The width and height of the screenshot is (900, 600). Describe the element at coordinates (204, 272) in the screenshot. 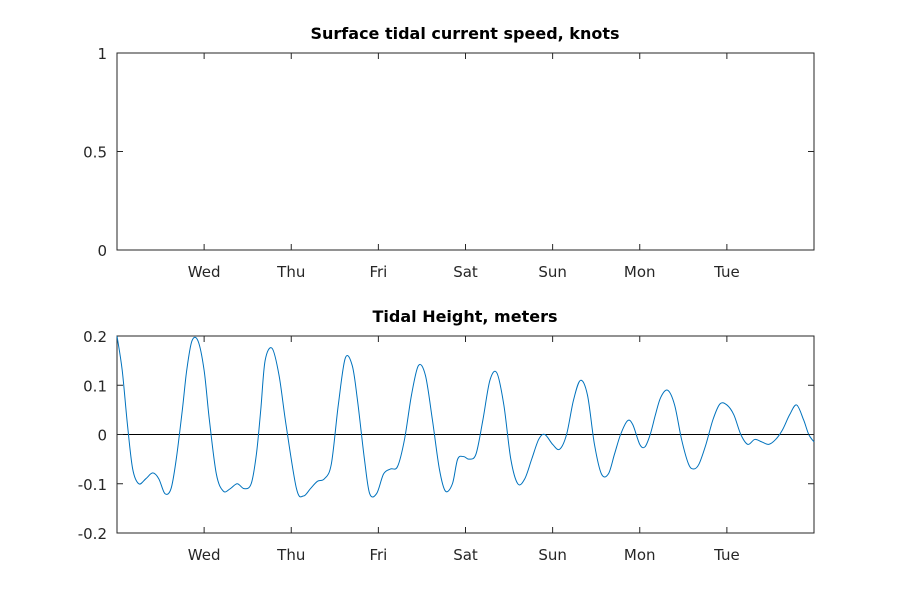

I see `current-speed-x-tick-label: Wed` at that location.